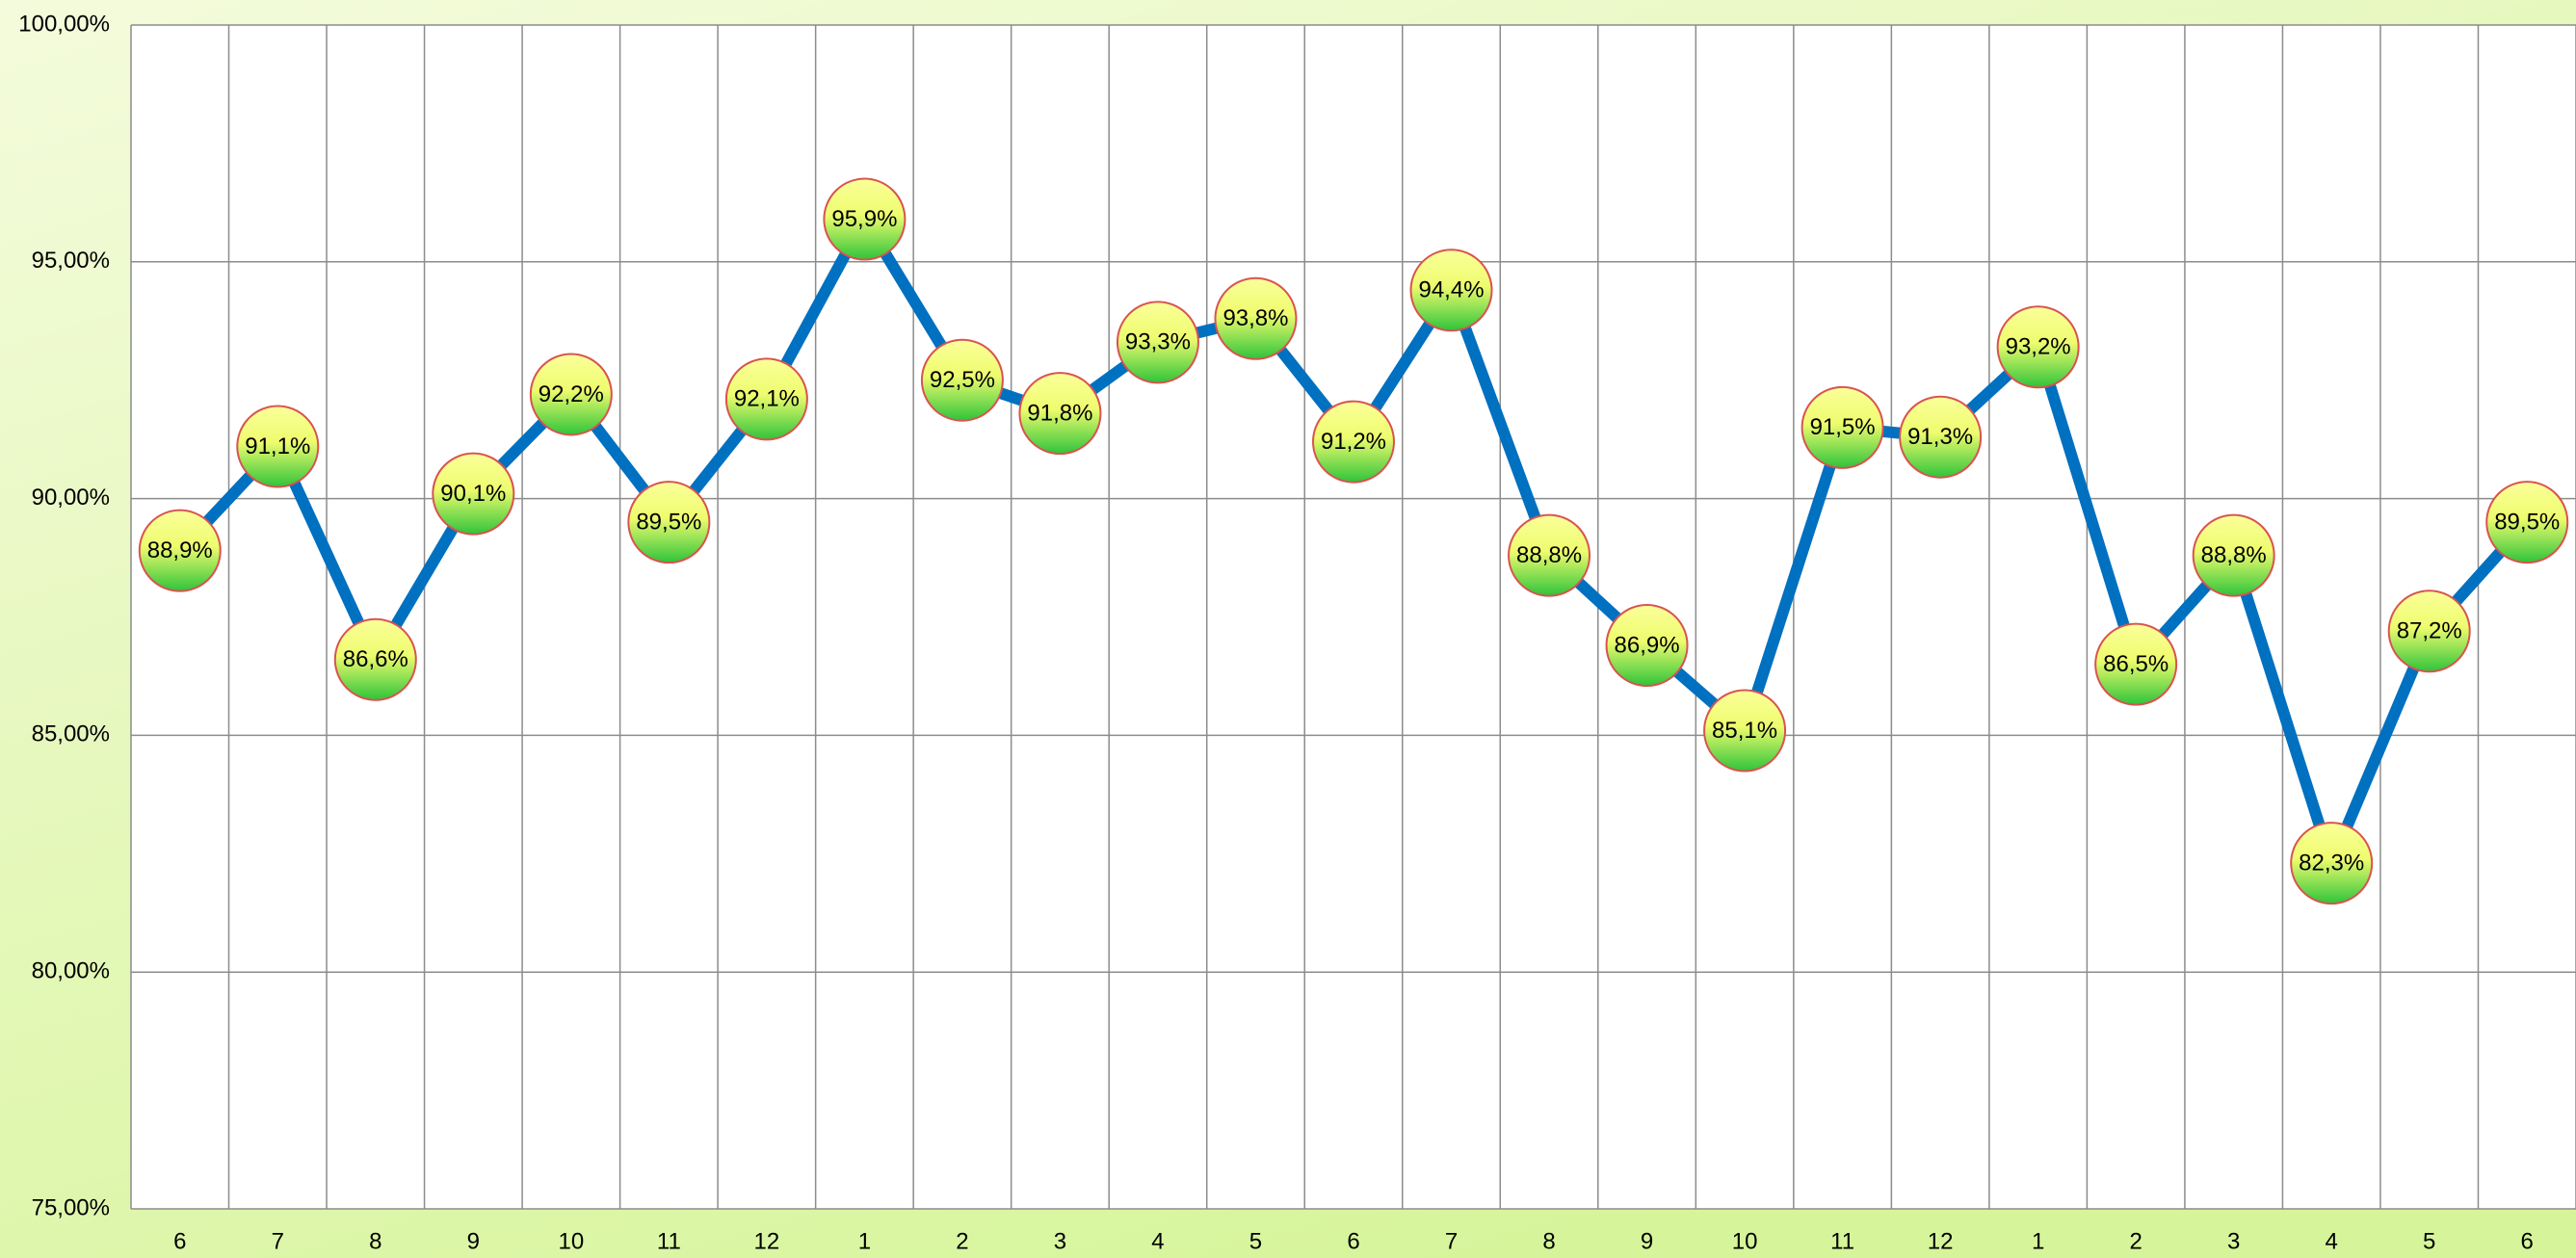  What do you see at coordinates (71, 734) in the screenshot?
I see `y-tick-label: 85,00%` at bounding box center [71, 734].